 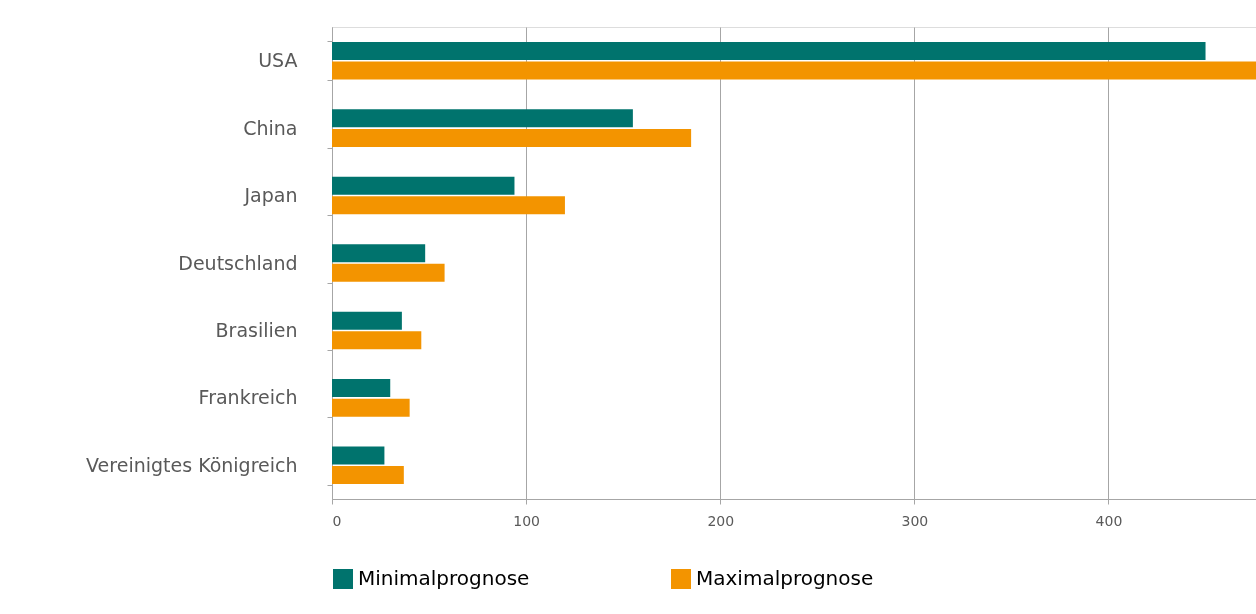 What do you see at coordinates (278, 60) in the screenshot?
I see `y-tick-label: USA` at bounding box center [278, 60].